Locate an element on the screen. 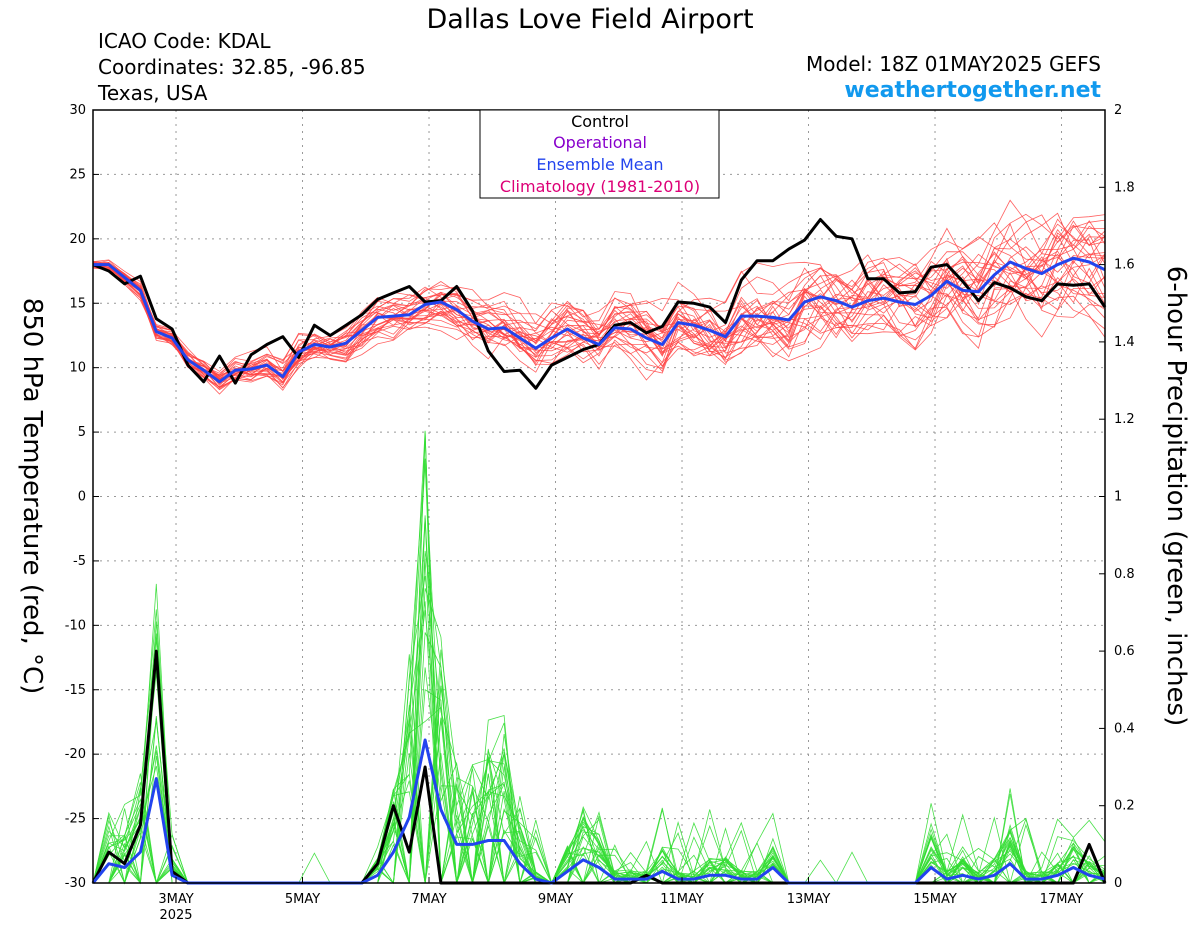 Image resolution: width=1200 pixels, height=927 pixels. y-left-tick-label: -5 is located at coordinates (79, 561).